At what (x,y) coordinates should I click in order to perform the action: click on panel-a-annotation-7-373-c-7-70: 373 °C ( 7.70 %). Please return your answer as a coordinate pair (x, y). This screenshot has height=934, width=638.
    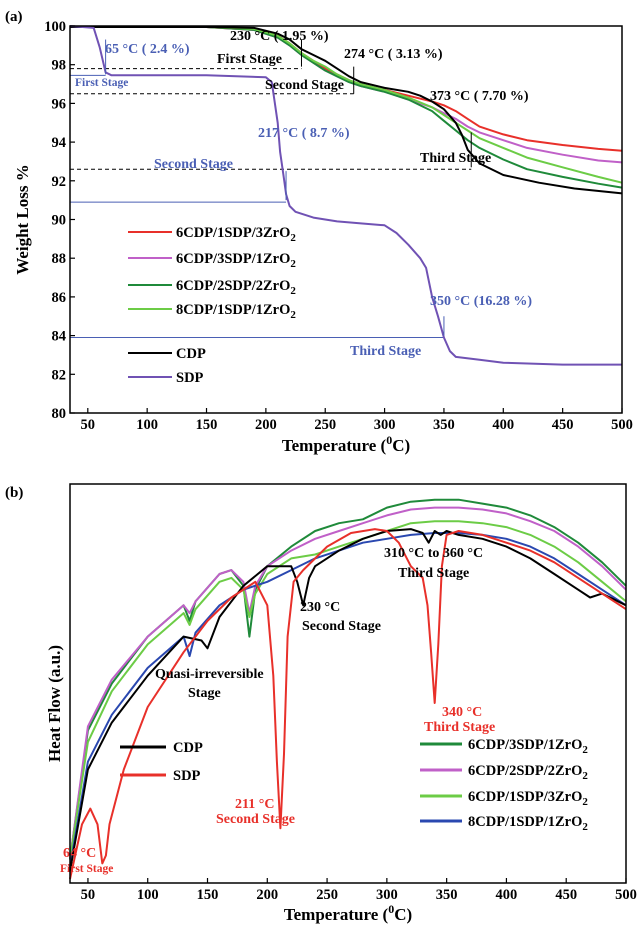
    Looking at the image, I should click on (479, 96).